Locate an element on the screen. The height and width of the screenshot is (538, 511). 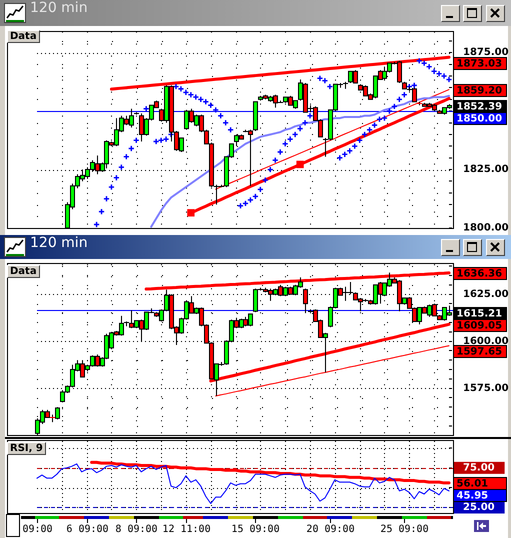
y-tick-label: 1625.00 is located at coordinates (486, 294).